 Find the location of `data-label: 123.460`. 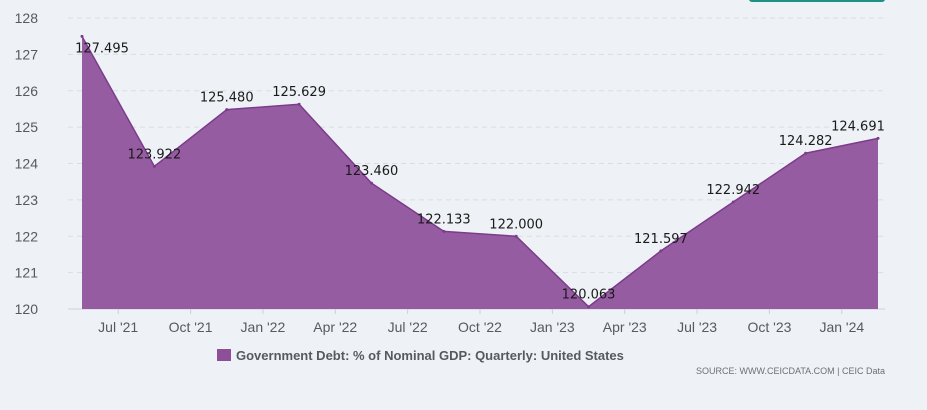

data-label: 123.460 is located at coordinates (372, 171).